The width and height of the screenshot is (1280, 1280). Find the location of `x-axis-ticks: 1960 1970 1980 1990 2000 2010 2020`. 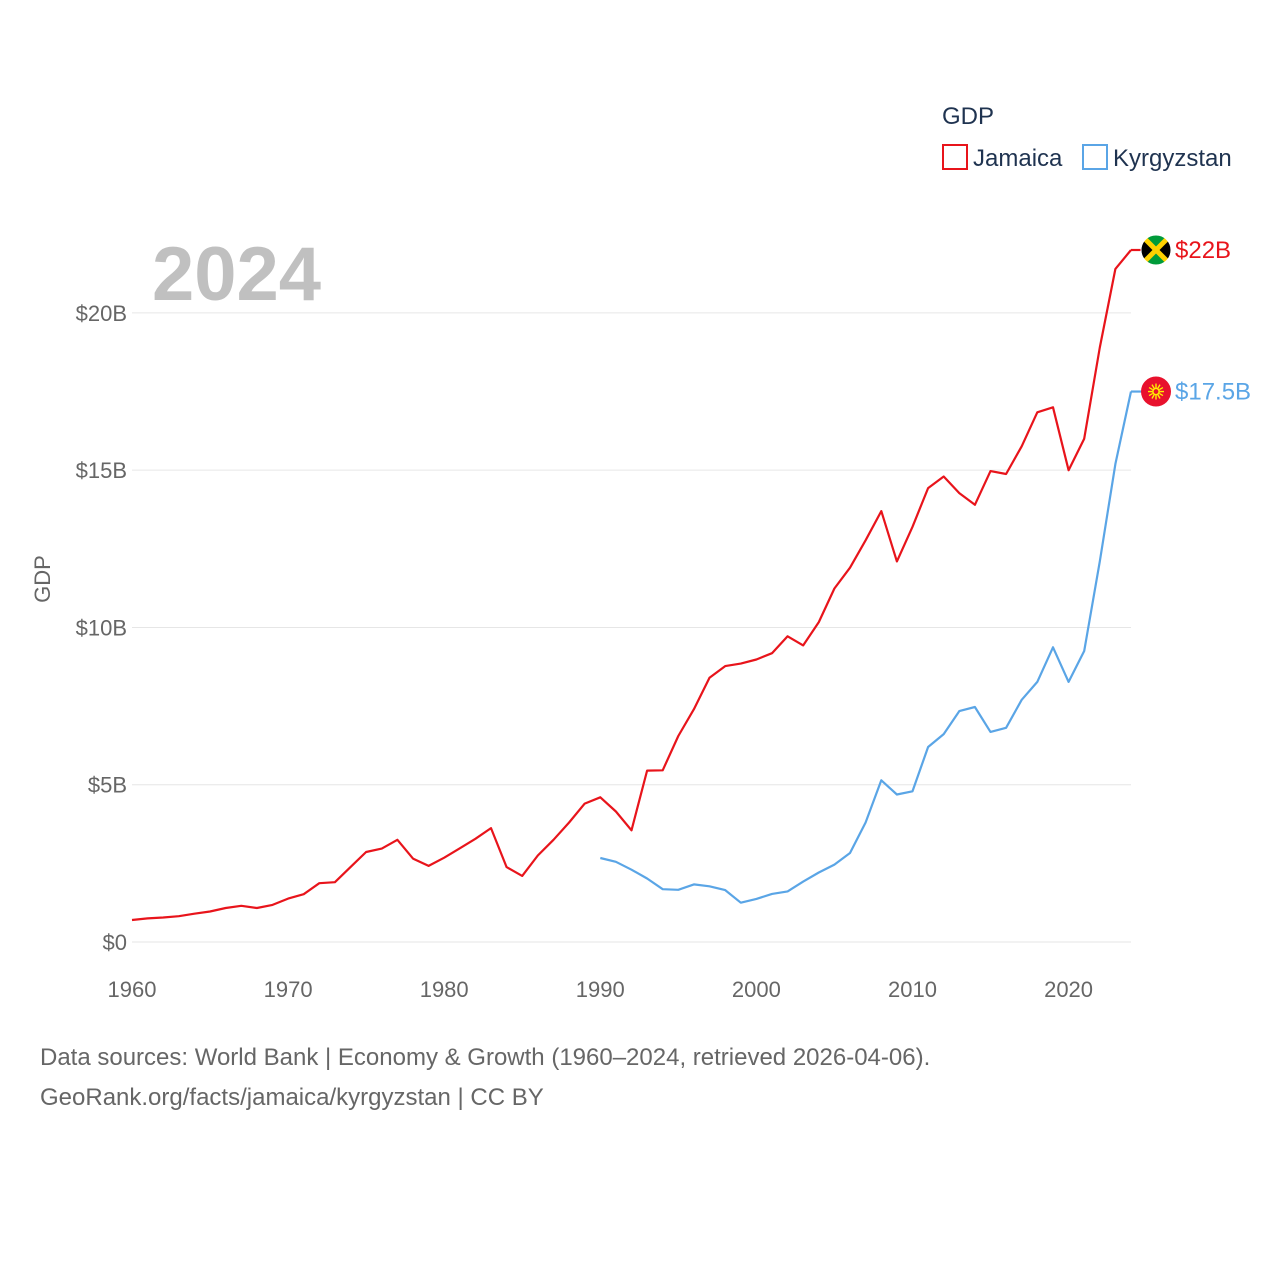

x-axis-ticks: 1960 1970 1980 1990 2000 2010 2020 is located at coordinates (601, 989).